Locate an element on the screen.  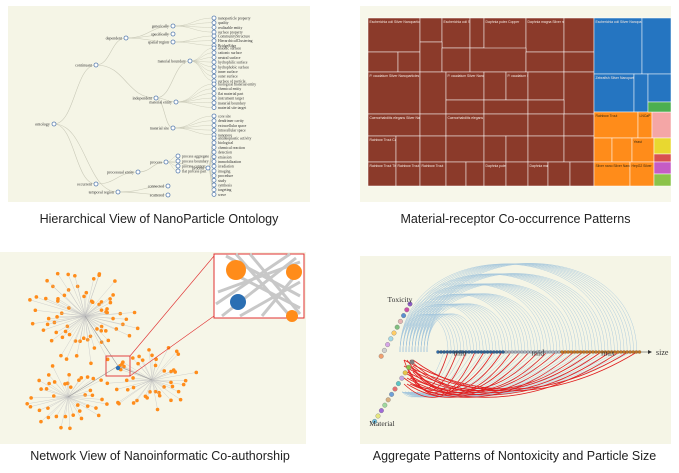
treemap-cell-label: LNCaP is located at coordinates (646, 116).